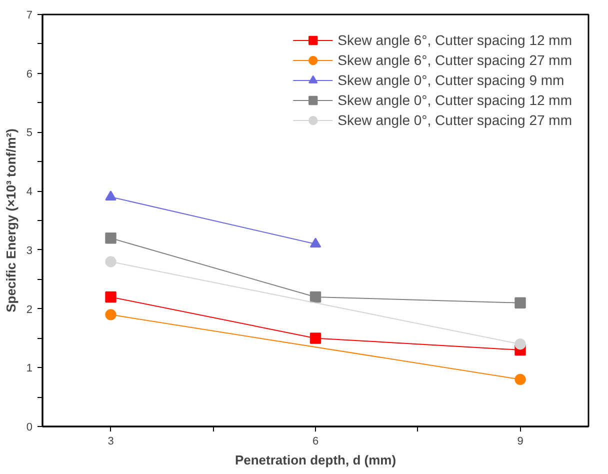 This screenshot has width=608, height=474. Describe the element at coordinates (315, 460) in the screenshot. I see `x-axis-title: Penetration depth, d (mm)` at that location.